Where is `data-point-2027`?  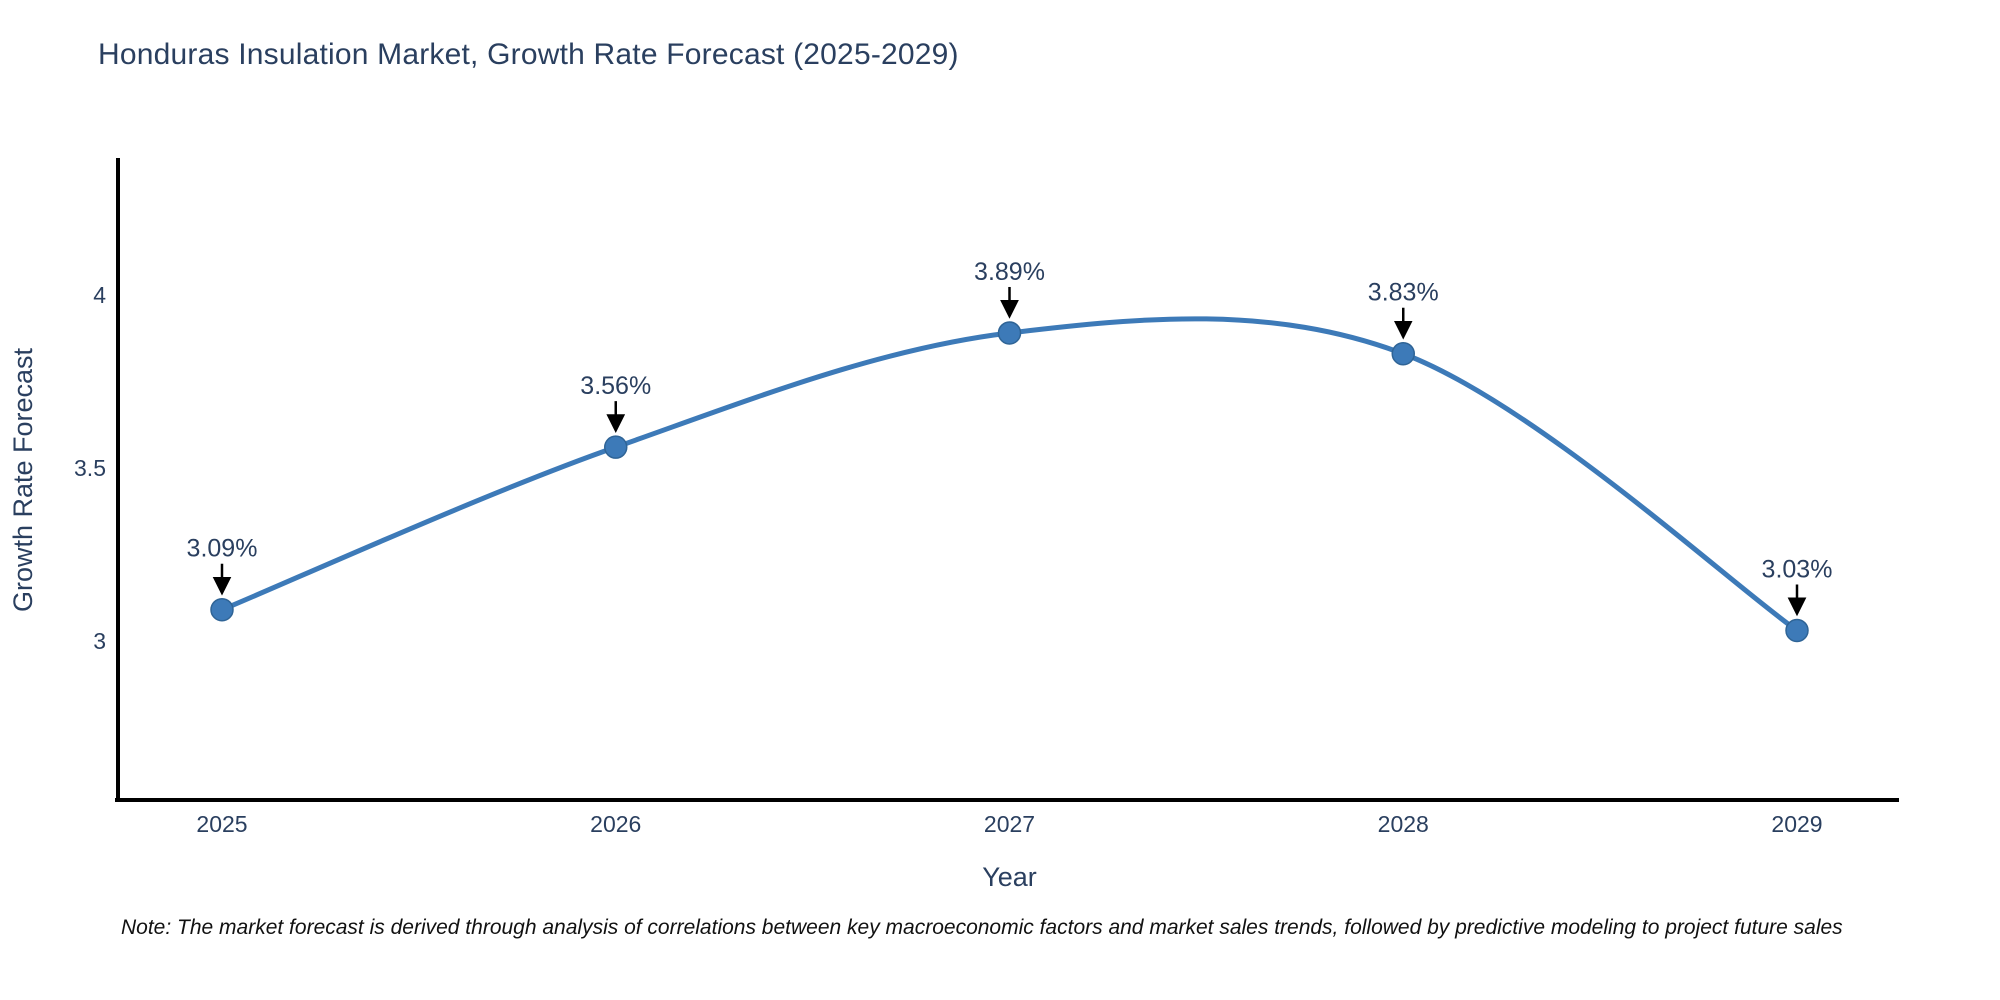
data-point-2027 is located at coordinates (1009, 333).